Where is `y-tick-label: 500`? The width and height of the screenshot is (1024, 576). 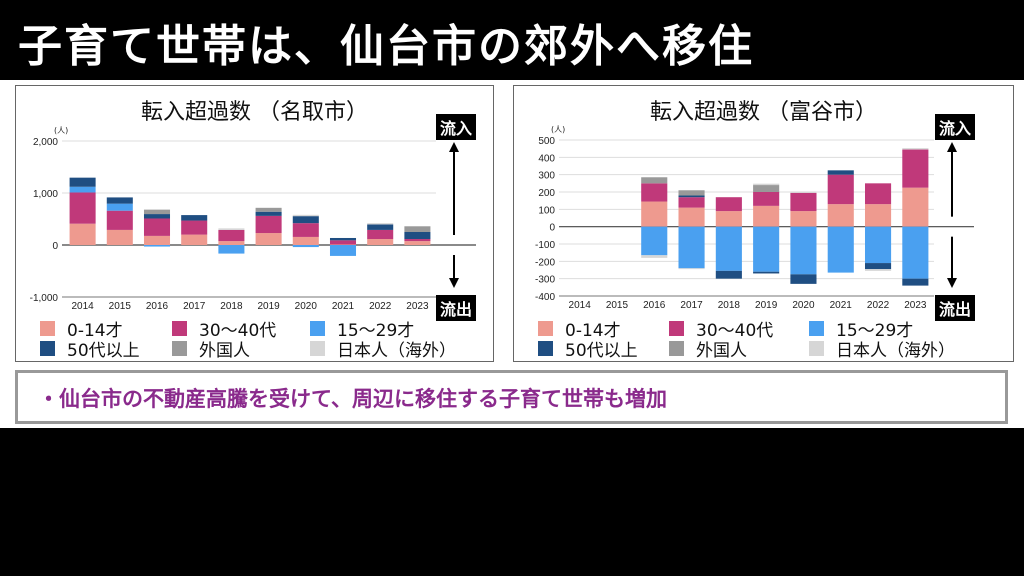
y-tick-label: 500 is located at coordinates (546, 141).